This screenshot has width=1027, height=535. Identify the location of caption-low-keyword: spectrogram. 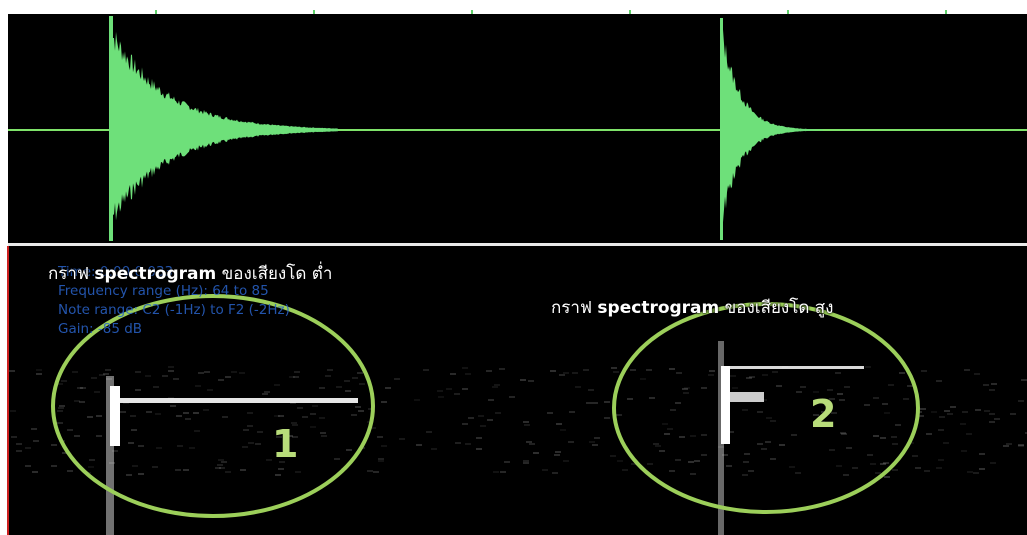
(155, 274).